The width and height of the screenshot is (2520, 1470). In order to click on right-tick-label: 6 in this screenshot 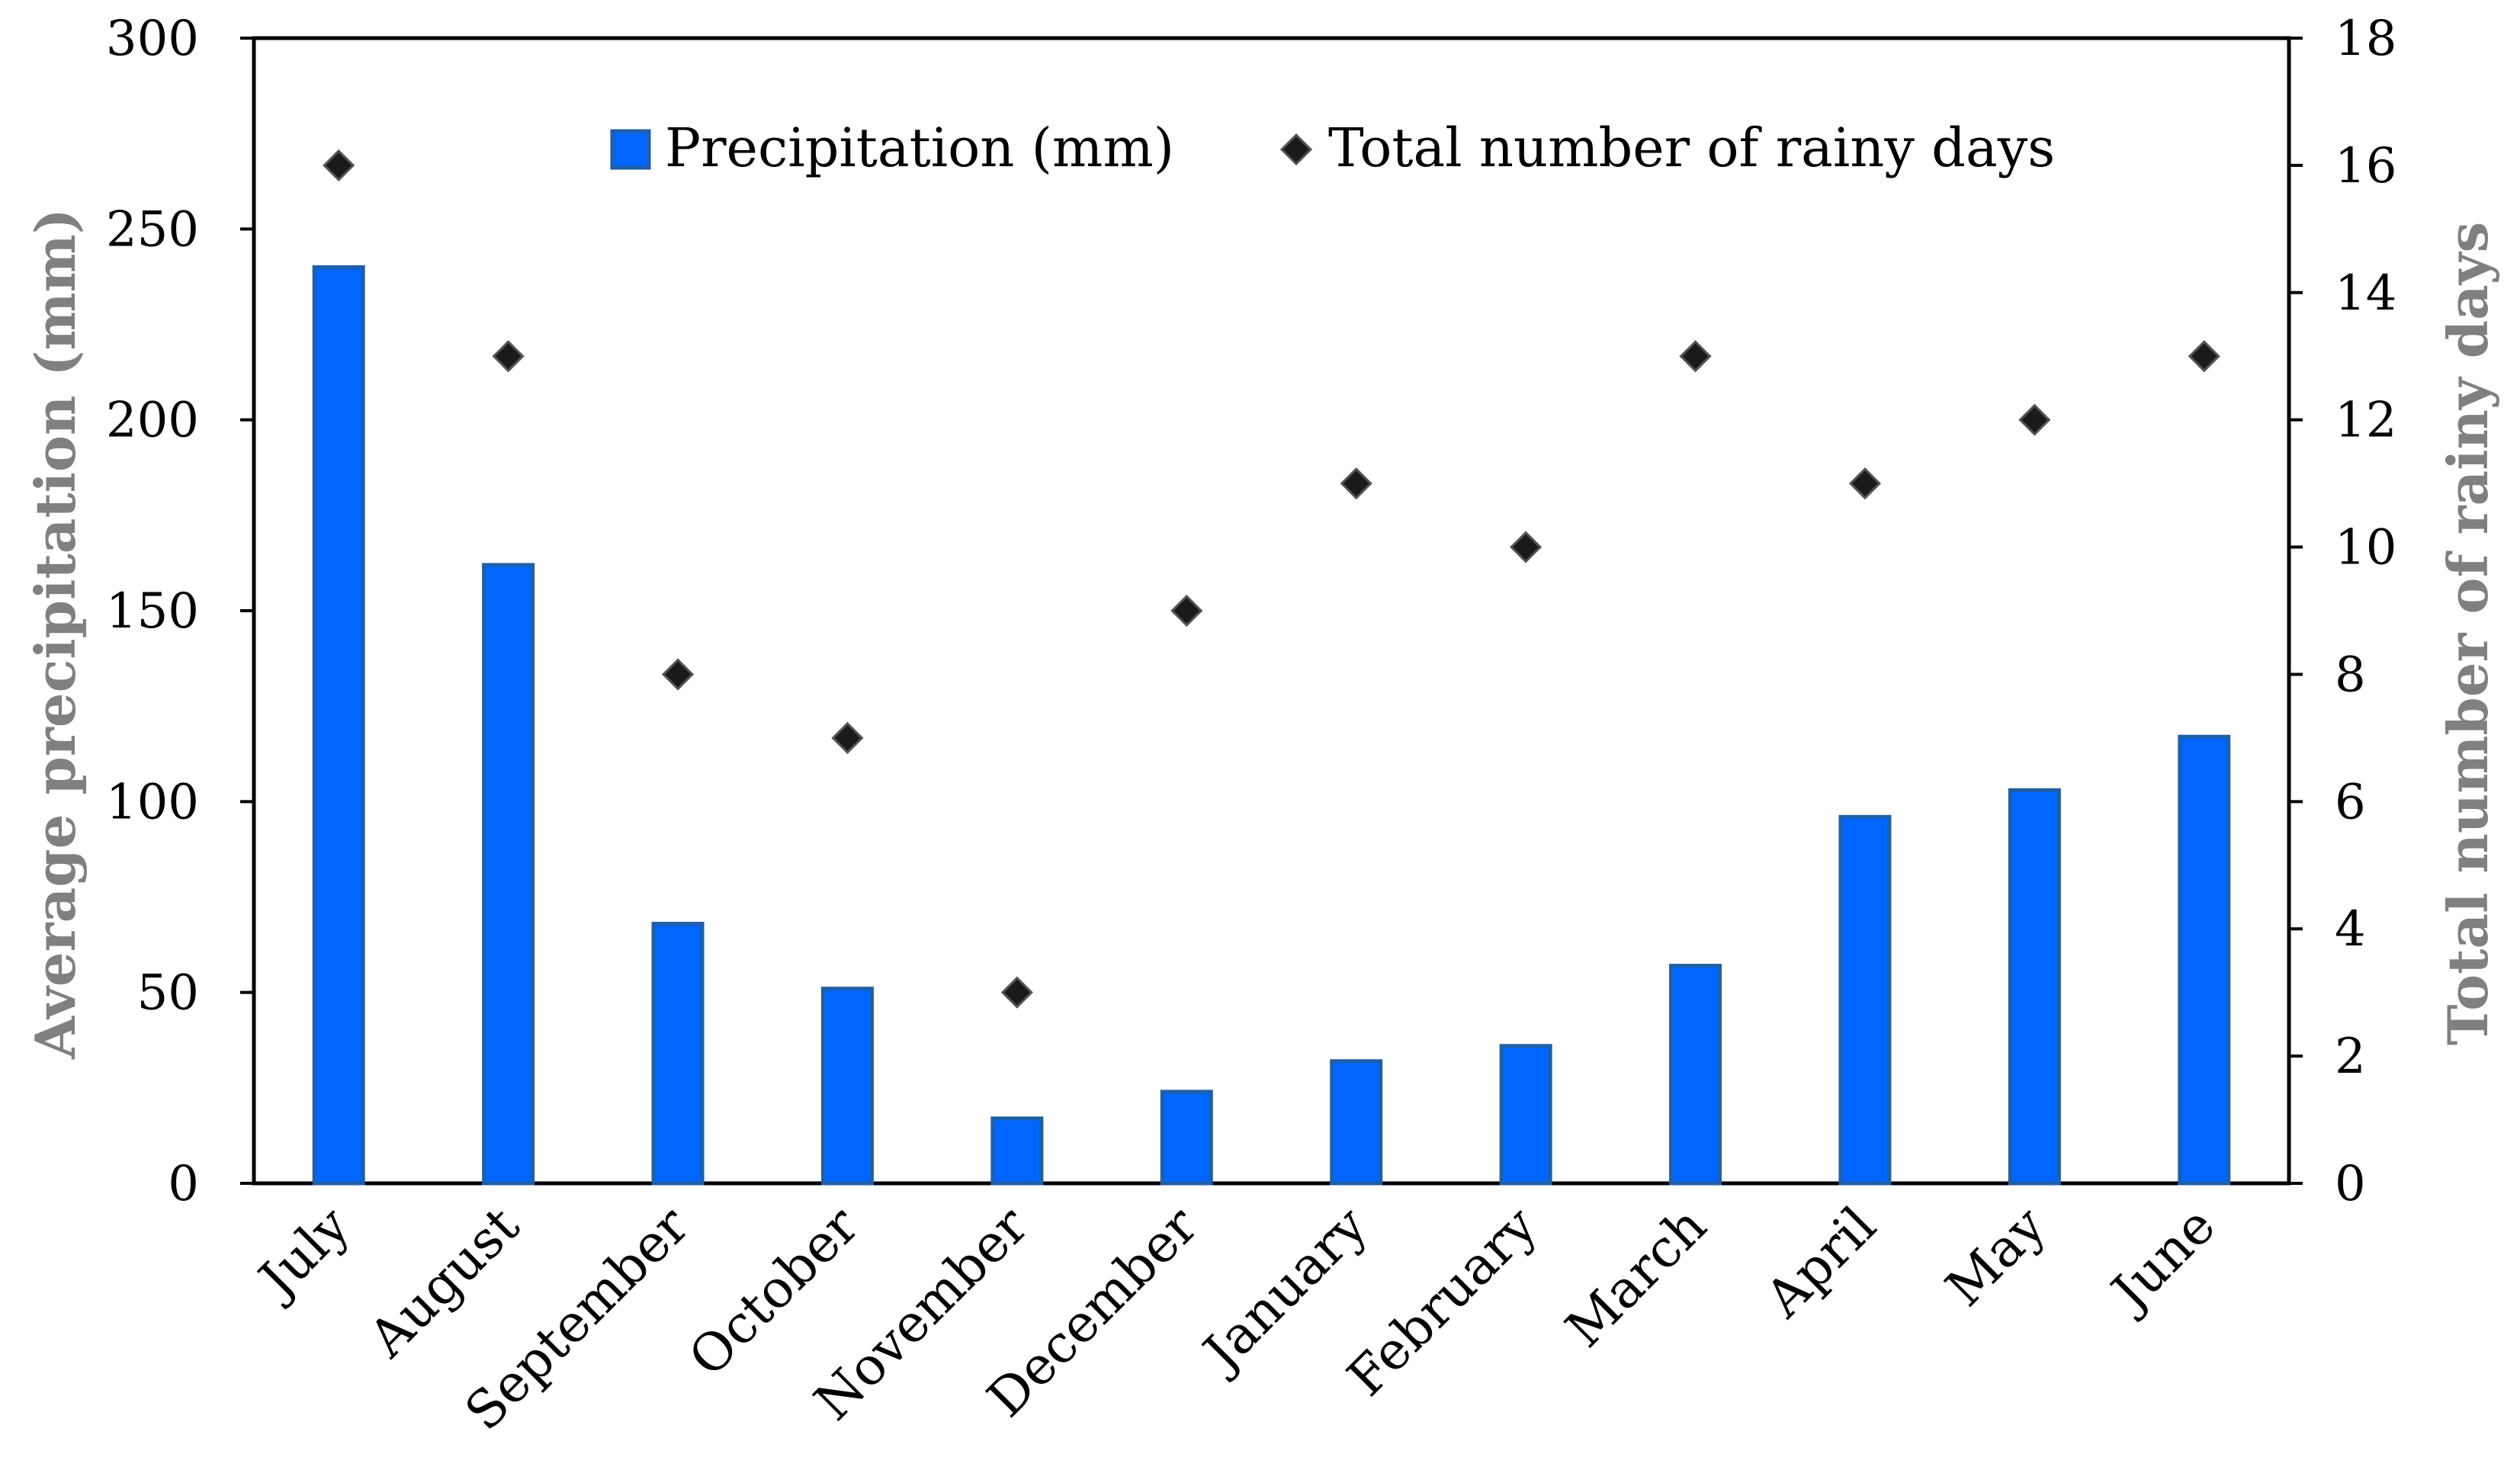, I will do `click(2350, 802)`.